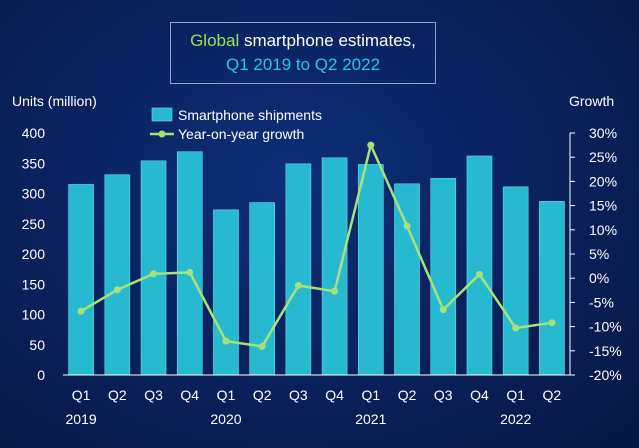  What do you see at coordinates (599, 278) in the screenshot?
I see `y2-tick-label: 0%` at bounding box center [599, 278].